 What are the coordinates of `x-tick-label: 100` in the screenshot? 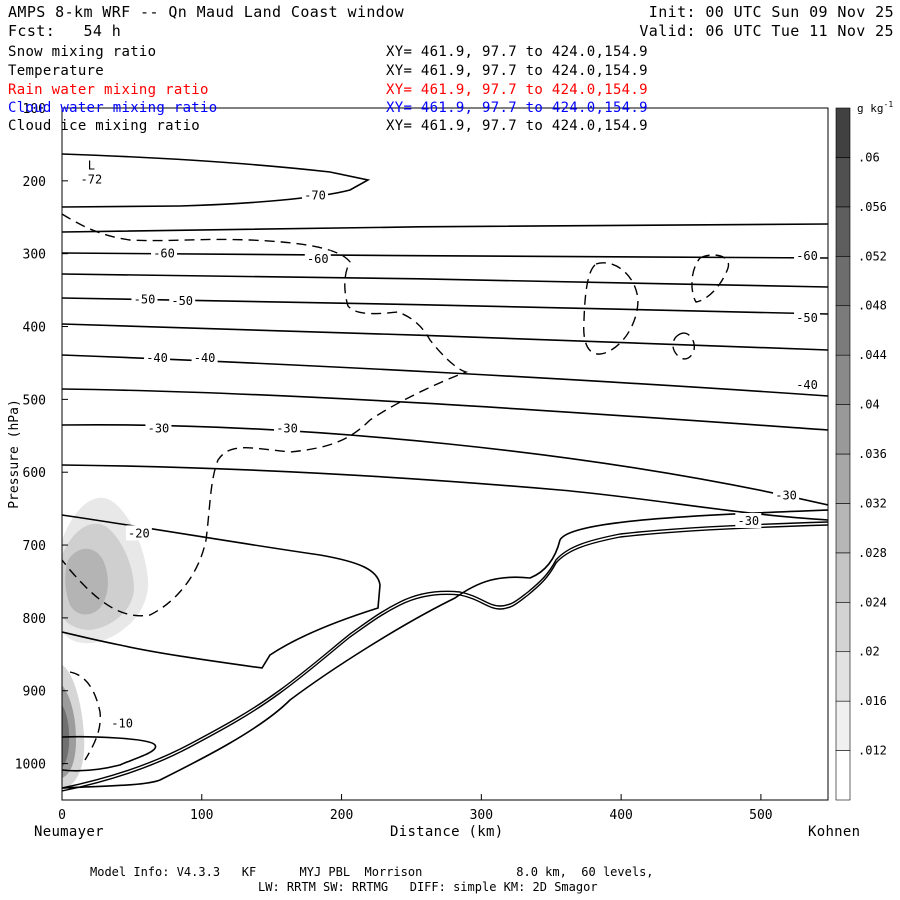 It's located at (201, 815).